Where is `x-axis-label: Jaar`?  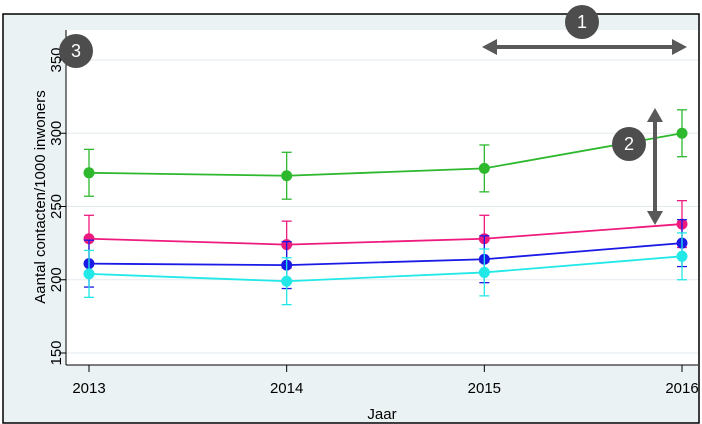 x-axis-label: Jaar is located at coordinates (381, 414).